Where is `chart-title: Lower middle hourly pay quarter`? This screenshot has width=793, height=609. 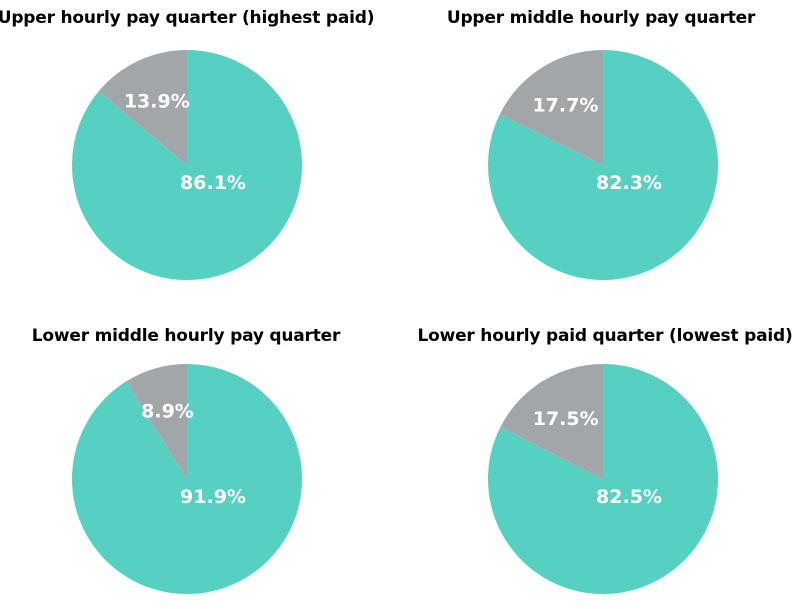 chart-title: Lower middle hourly pay quarter is located at coordinates (186, 336).